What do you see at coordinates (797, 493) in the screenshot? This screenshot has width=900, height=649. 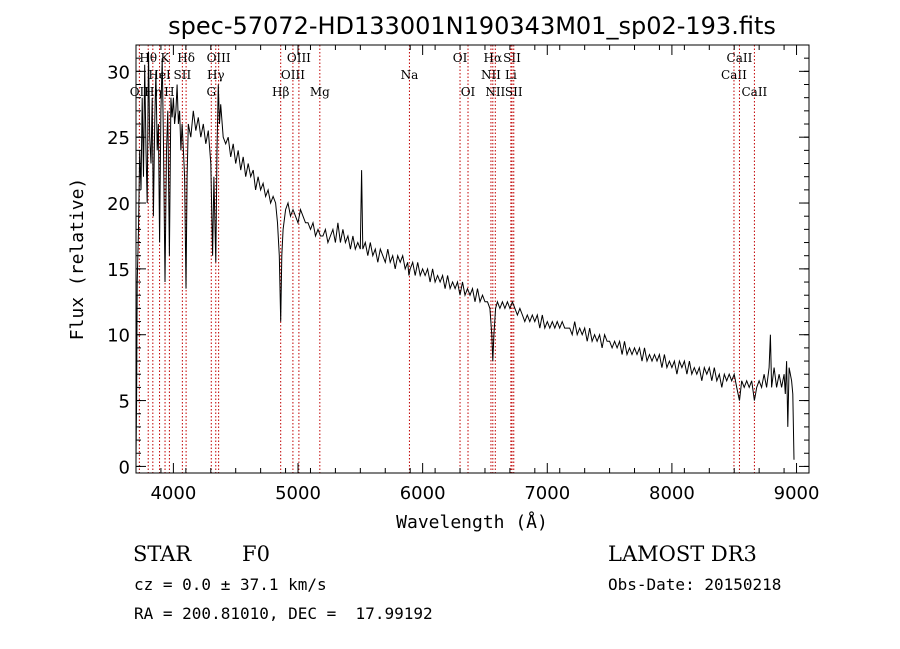 I see `x-tick-label: 9000` at bounding box center [797, 493].